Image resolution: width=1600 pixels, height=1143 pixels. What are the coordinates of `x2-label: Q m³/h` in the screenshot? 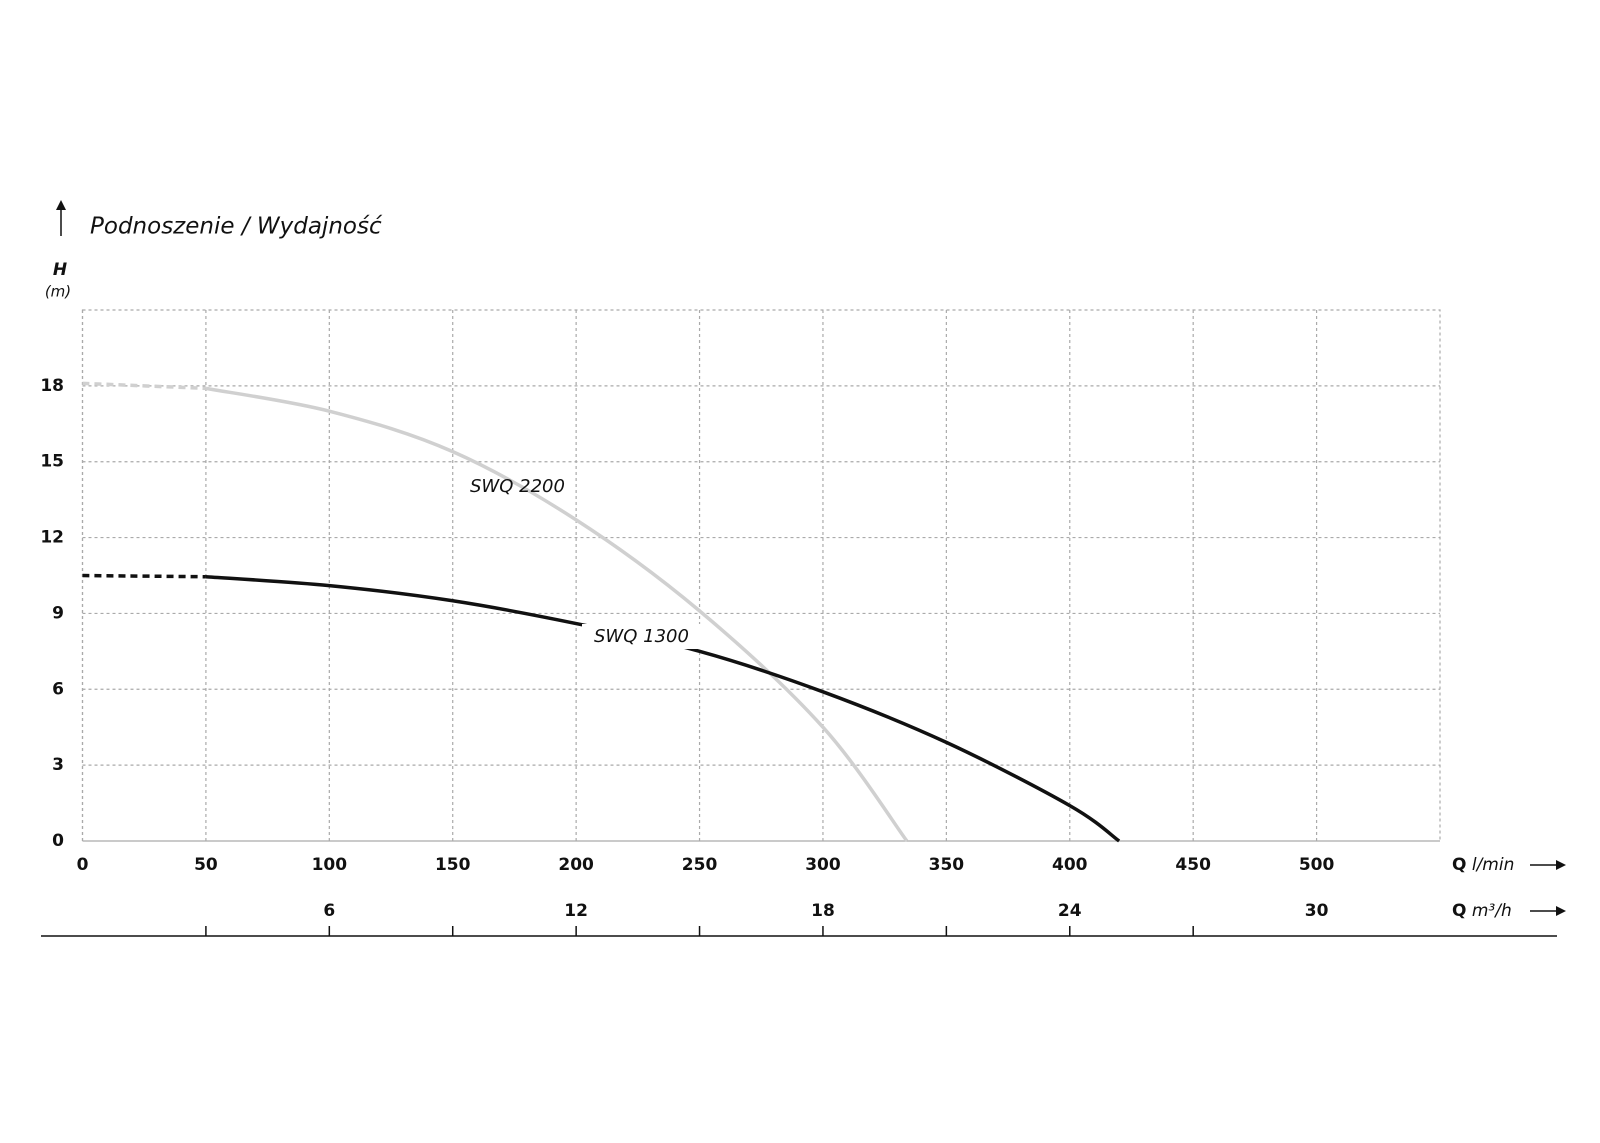 It's located at (1482, 911).